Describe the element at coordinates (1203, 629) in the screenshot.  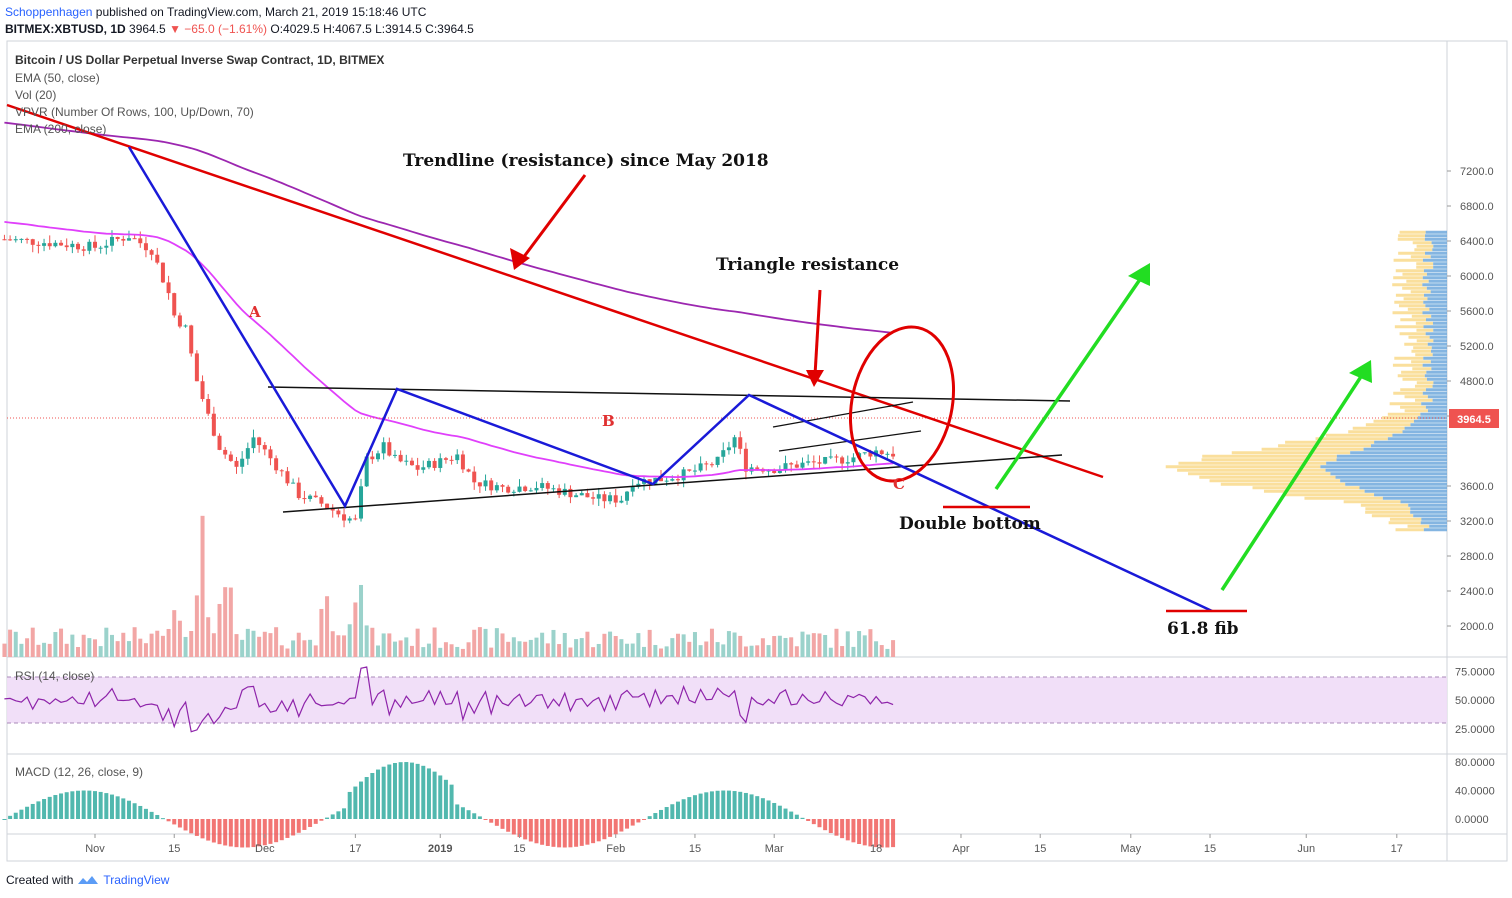
I see `fib-annotation: 61.8 fib` at that location.